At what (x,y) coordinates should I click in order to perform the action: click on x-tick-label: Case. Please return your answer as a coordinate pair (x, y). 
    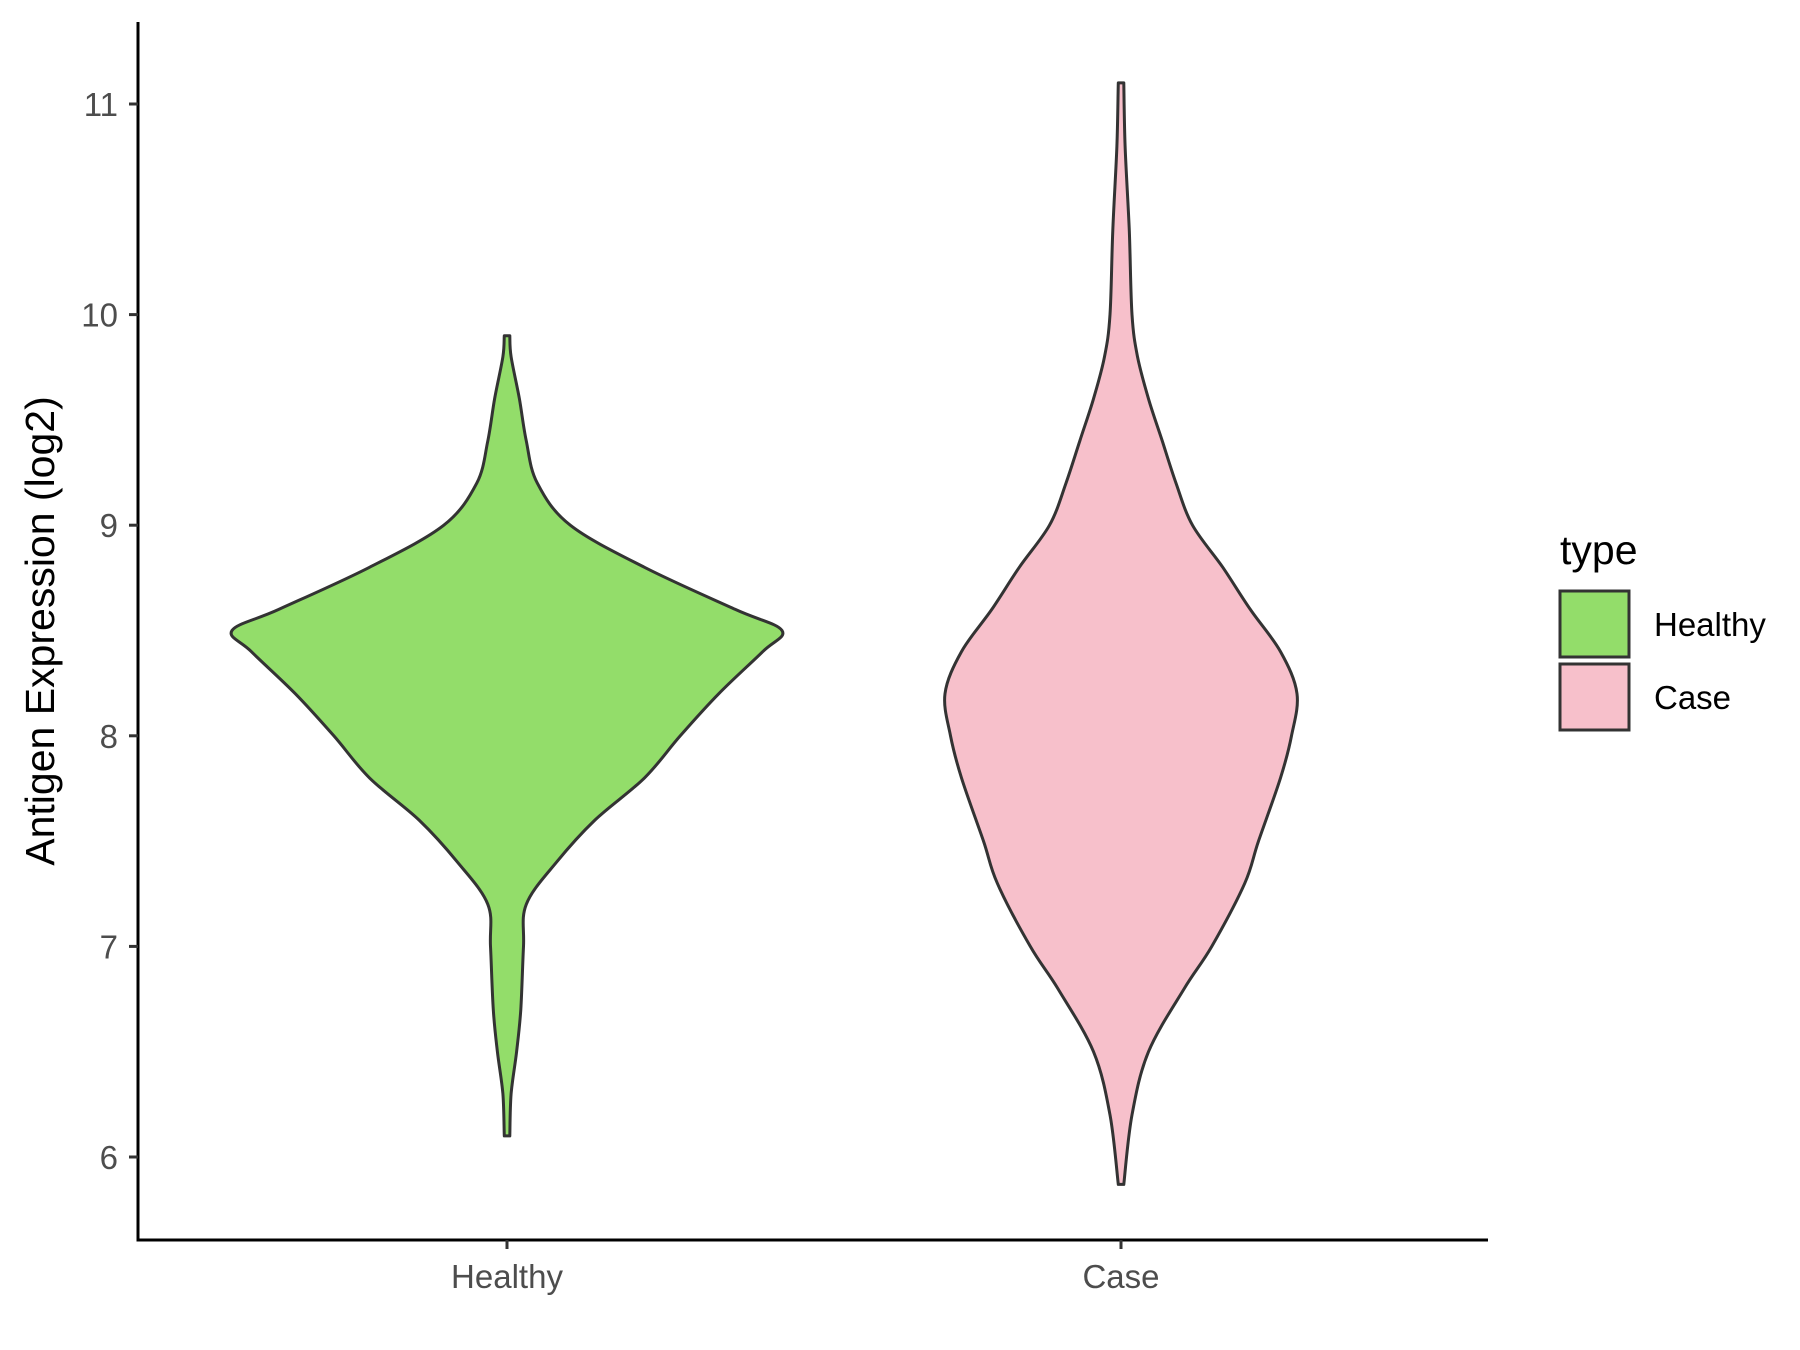
    Looking at the image, I should click on (1120, 1276).